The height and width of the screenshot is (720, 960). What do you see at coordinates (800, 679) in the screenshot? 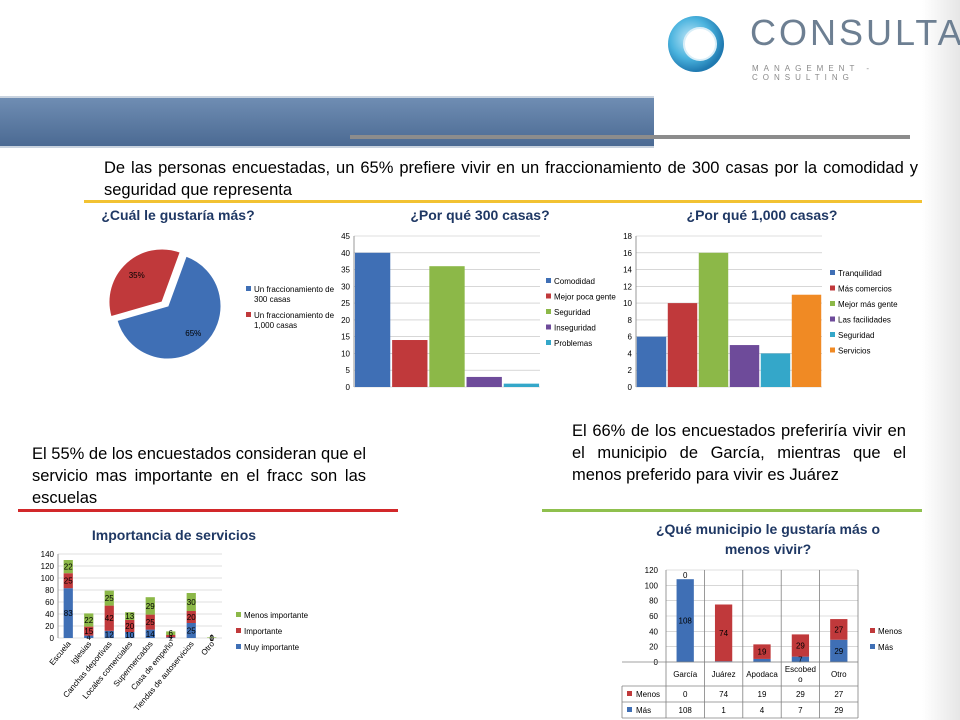
I see `x-tick-label: o` at bounding box center [800, 679].